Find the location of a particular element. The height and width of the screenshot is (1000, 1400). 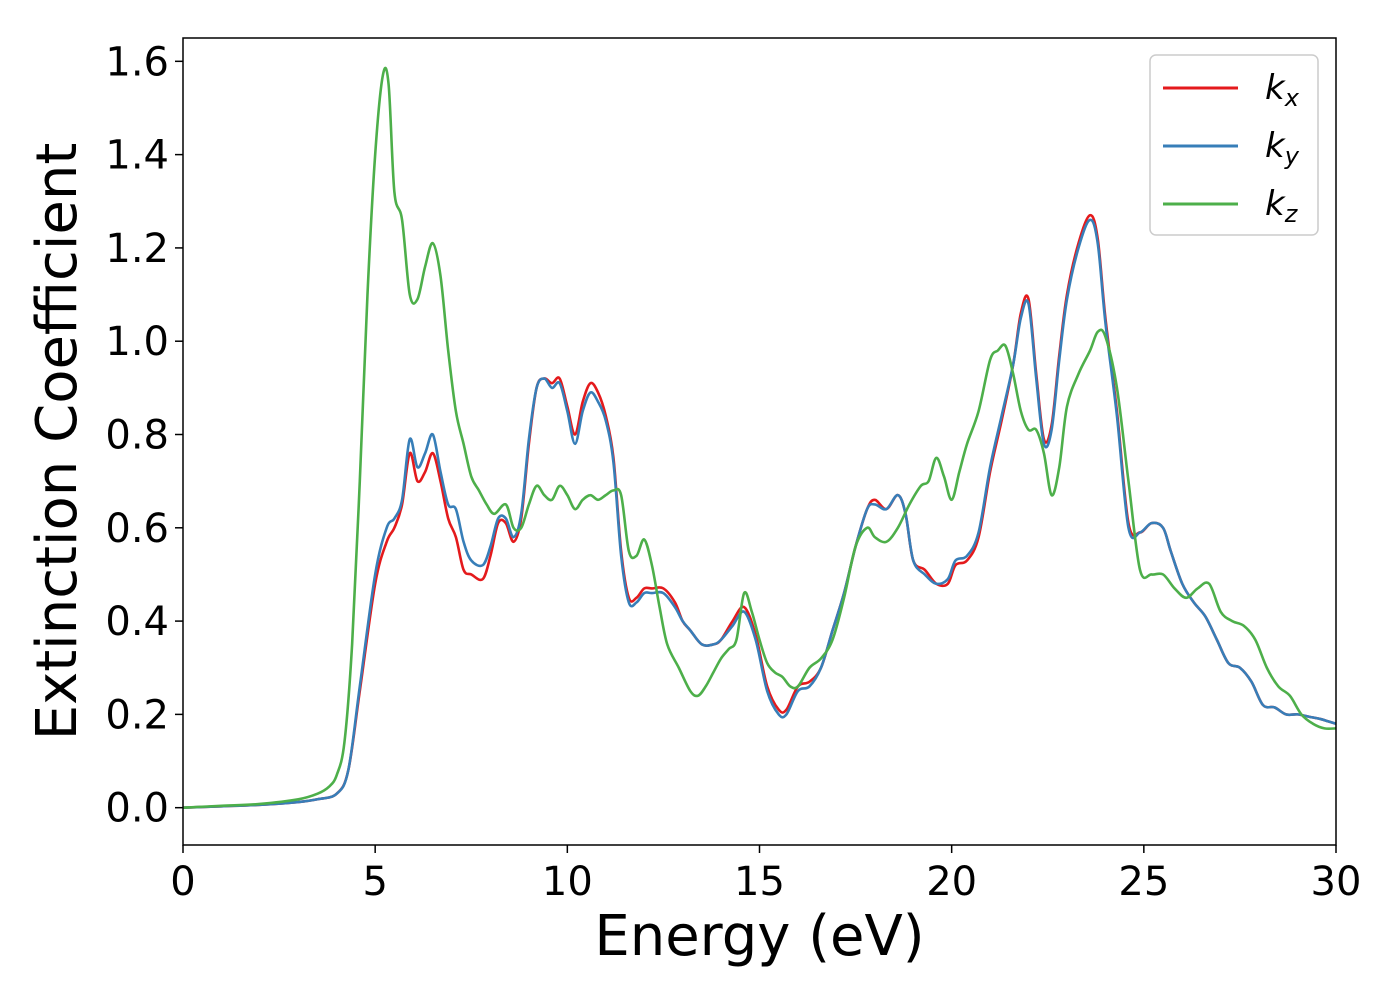

y-tick-label: 1.2 is located at coordinates (137, 249).